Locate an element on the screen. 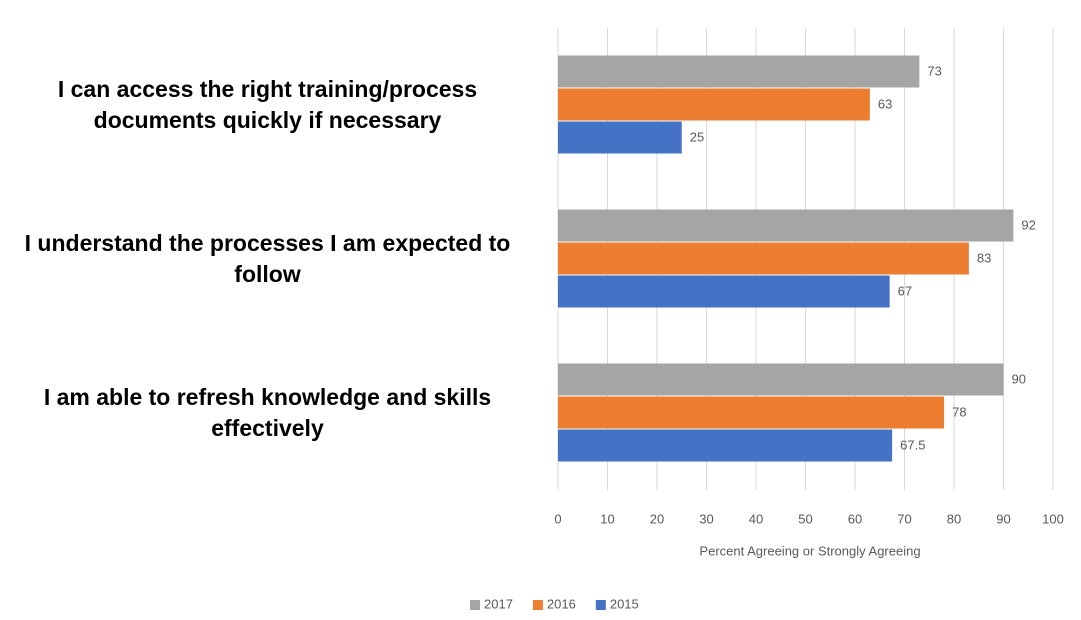 The width and height of the screenshot is (1081, 620). x-tick-label: 80 is located at coordinates (954, 518).